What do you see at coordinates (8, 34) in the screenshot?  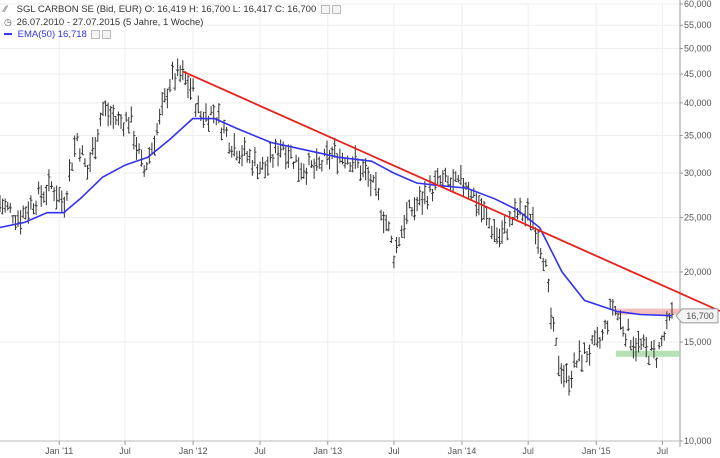 I see `ema-swatch-icon` at bounding box center [8, 34].